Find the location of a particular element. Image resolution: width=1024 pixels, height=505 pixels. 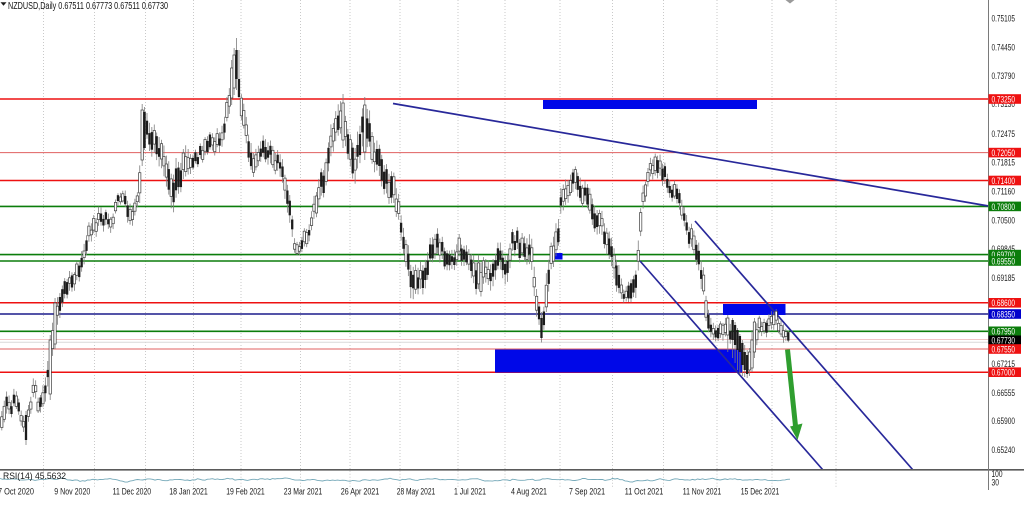

svg-text: 0.71400 is located at coordinates (1004, 181).